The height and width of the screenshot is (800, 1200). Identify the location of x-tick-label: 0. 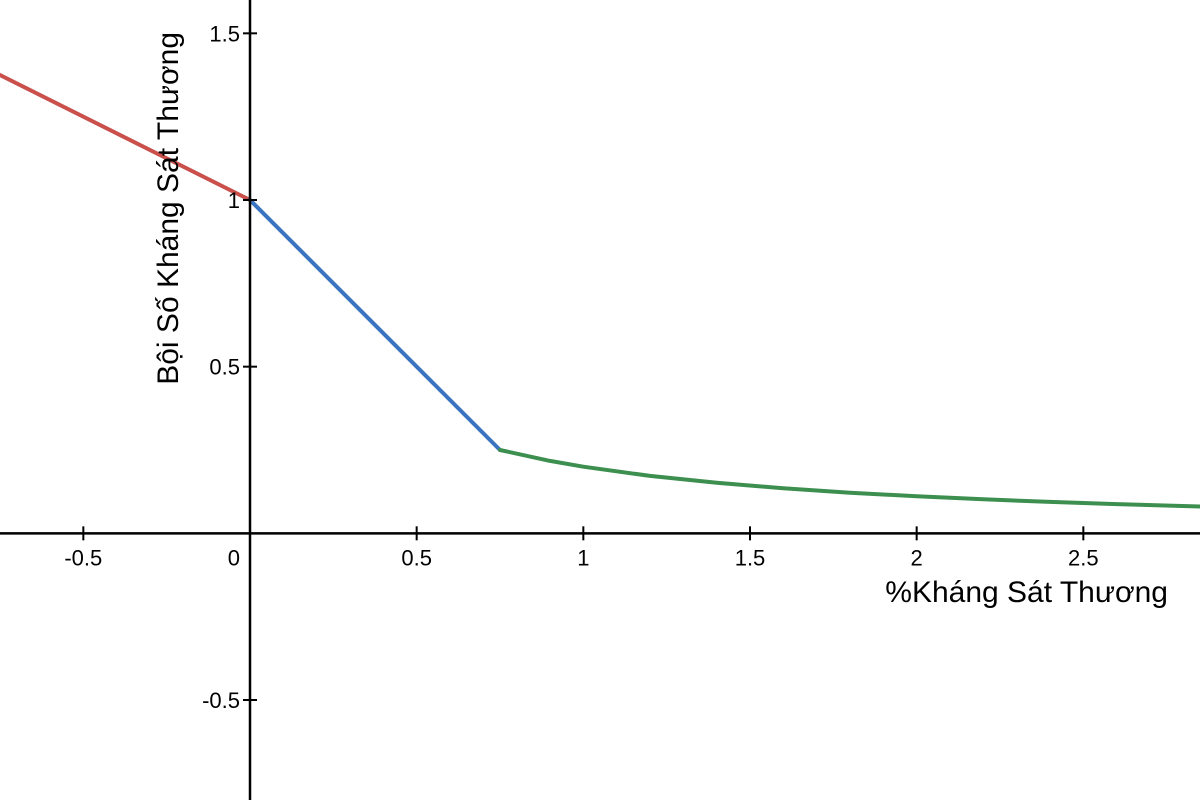
(234, 557).